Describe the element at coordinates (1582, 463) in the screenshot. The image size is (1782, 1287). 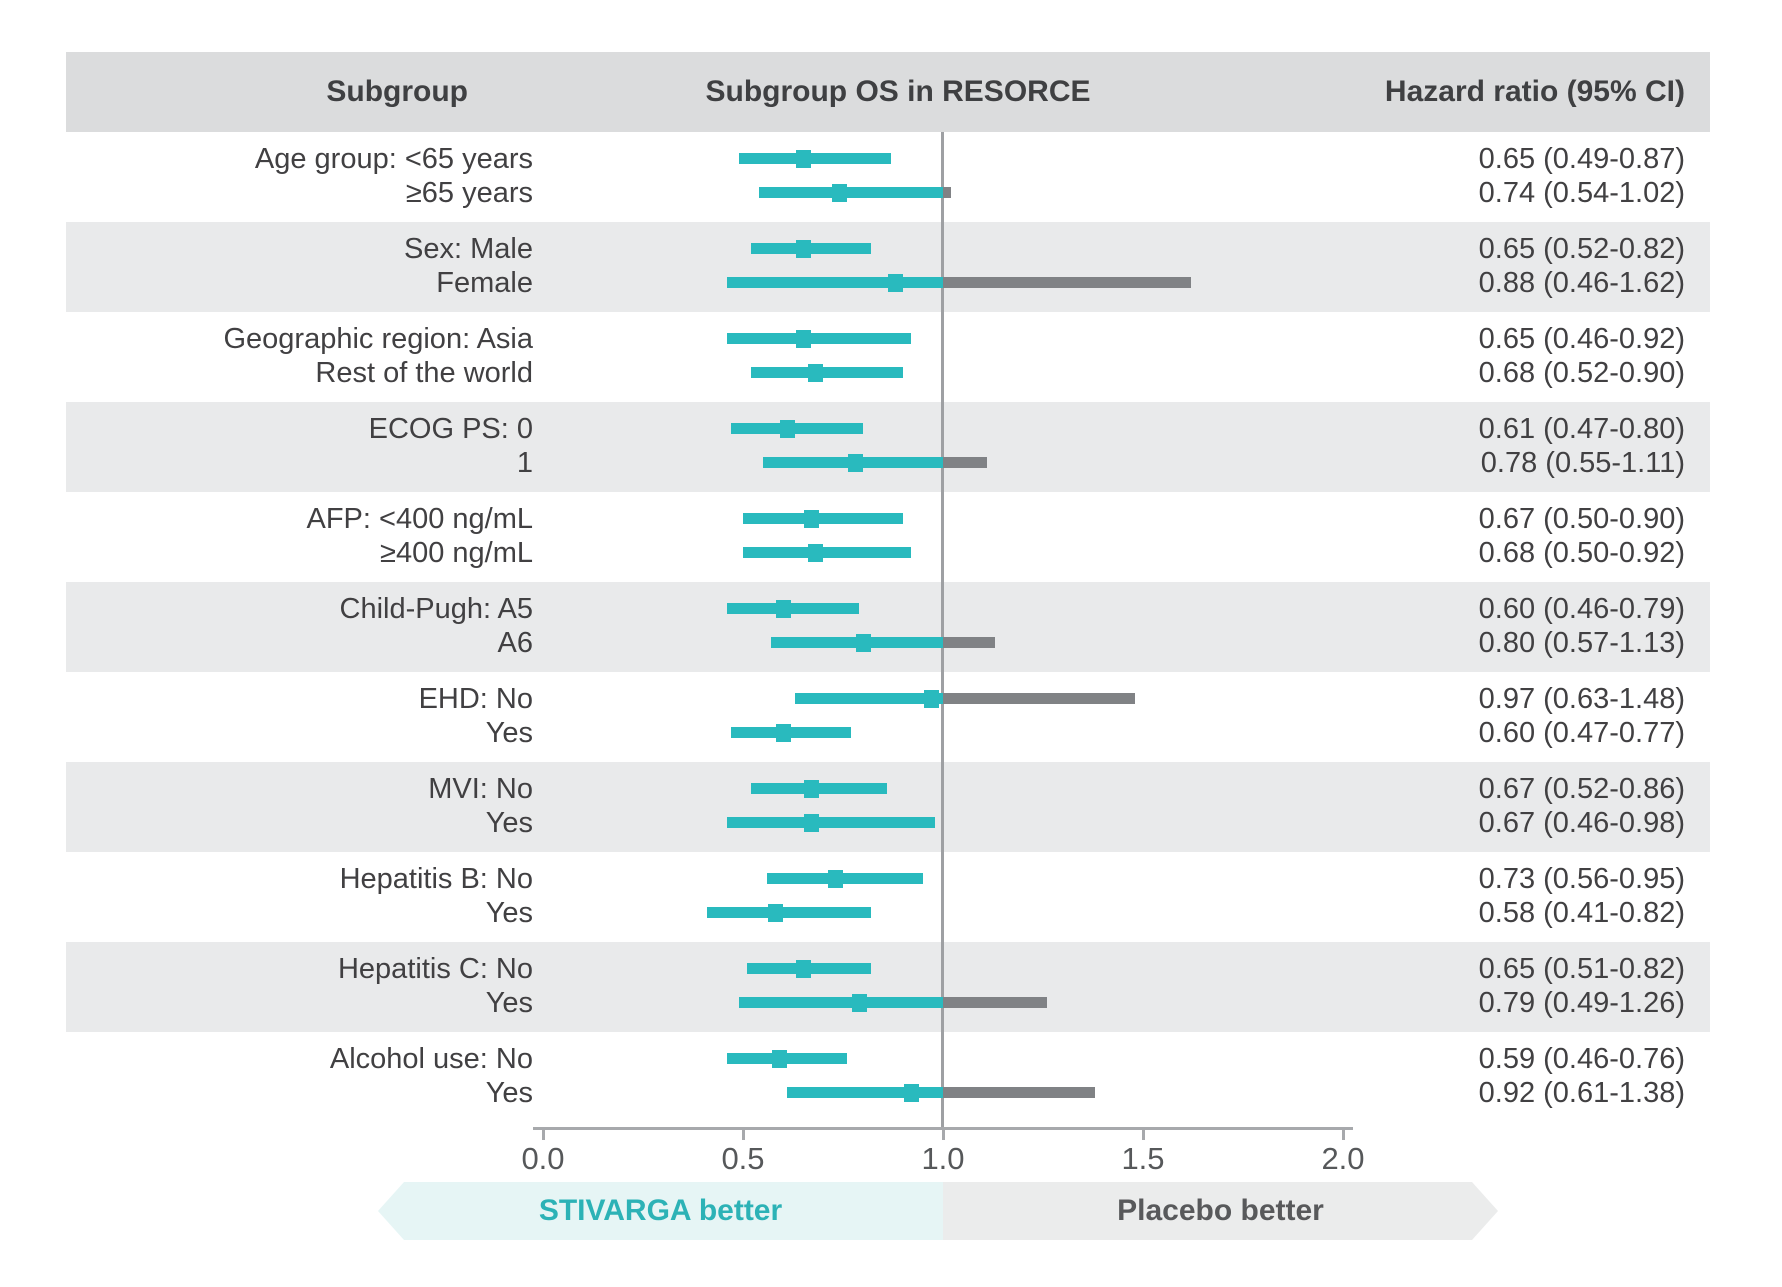
I see `hazard-ratio-value: 0.78 (0.55-1.11)` at that location.